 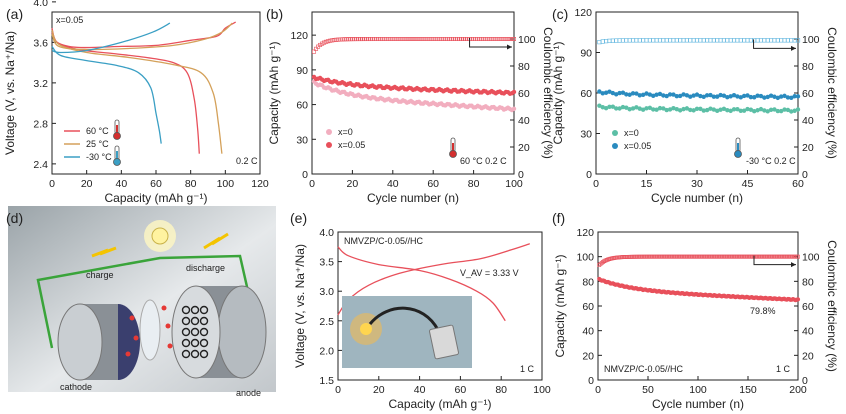 What do you see at coordinates (329, 132) in the screenshot?
I see `legend-swatch` at bounding box center [329, 132].